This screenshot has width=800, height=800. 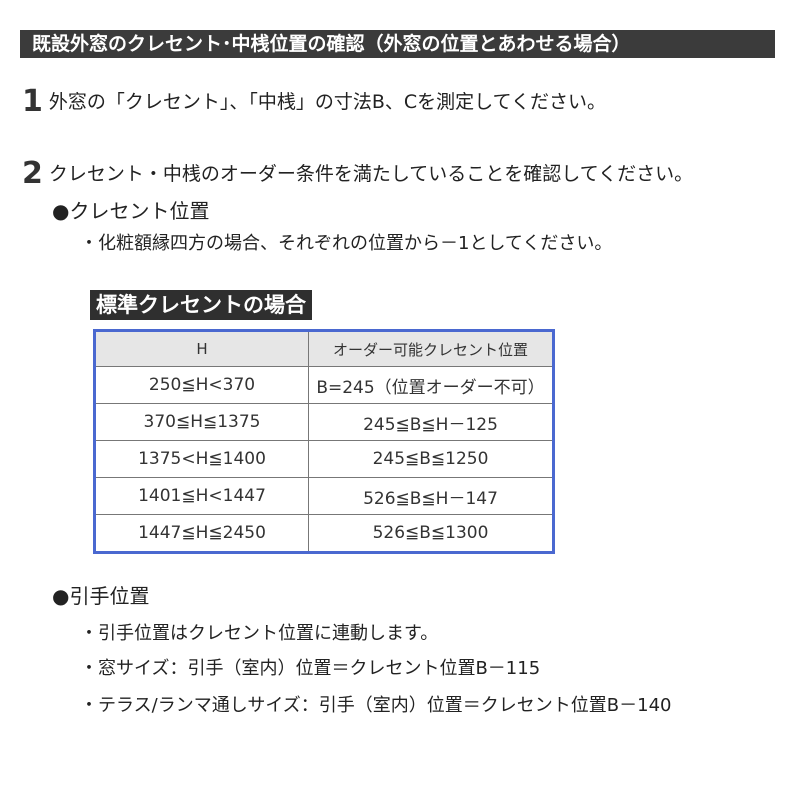 I want to click on table-row: 250≦H<370 B=245（位置オーダー不可）, so click(x=324, y=385).